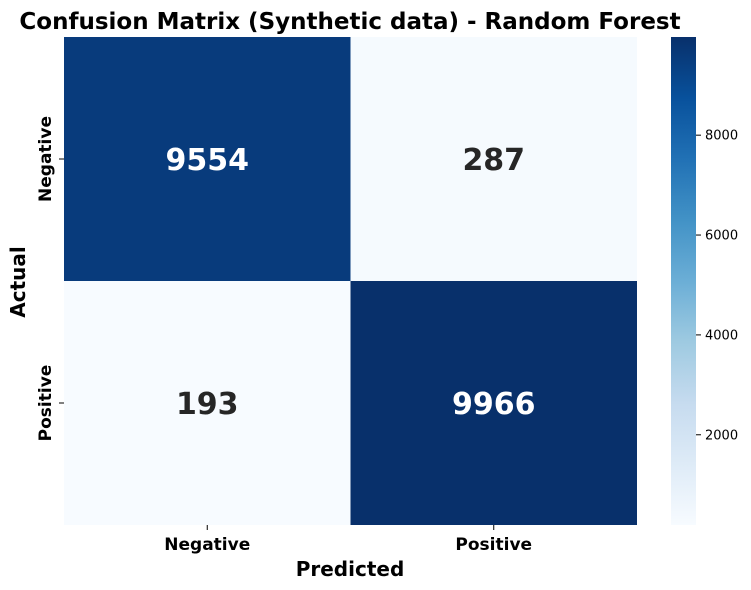 Image resolution: width=751 pixels, height=590 pixels. Describe the element at coordinates (683, 281) in the screenshot. I see `colorbar` at that location.